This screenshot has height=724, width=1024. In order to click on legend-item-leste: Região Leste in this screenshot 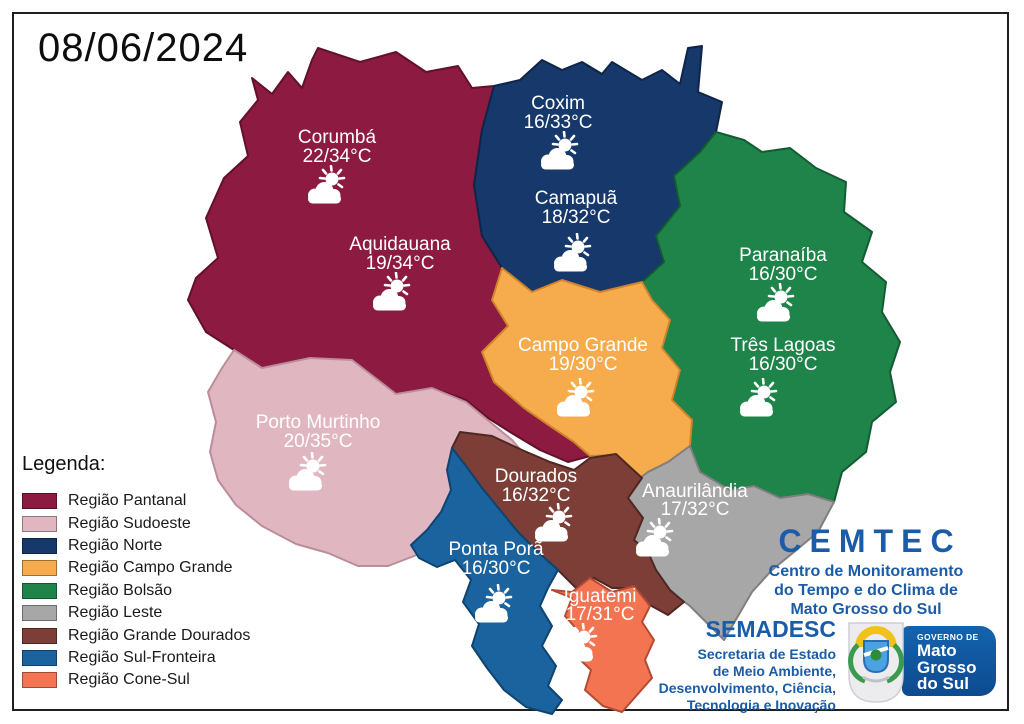, I will do `click(136, 613)`.